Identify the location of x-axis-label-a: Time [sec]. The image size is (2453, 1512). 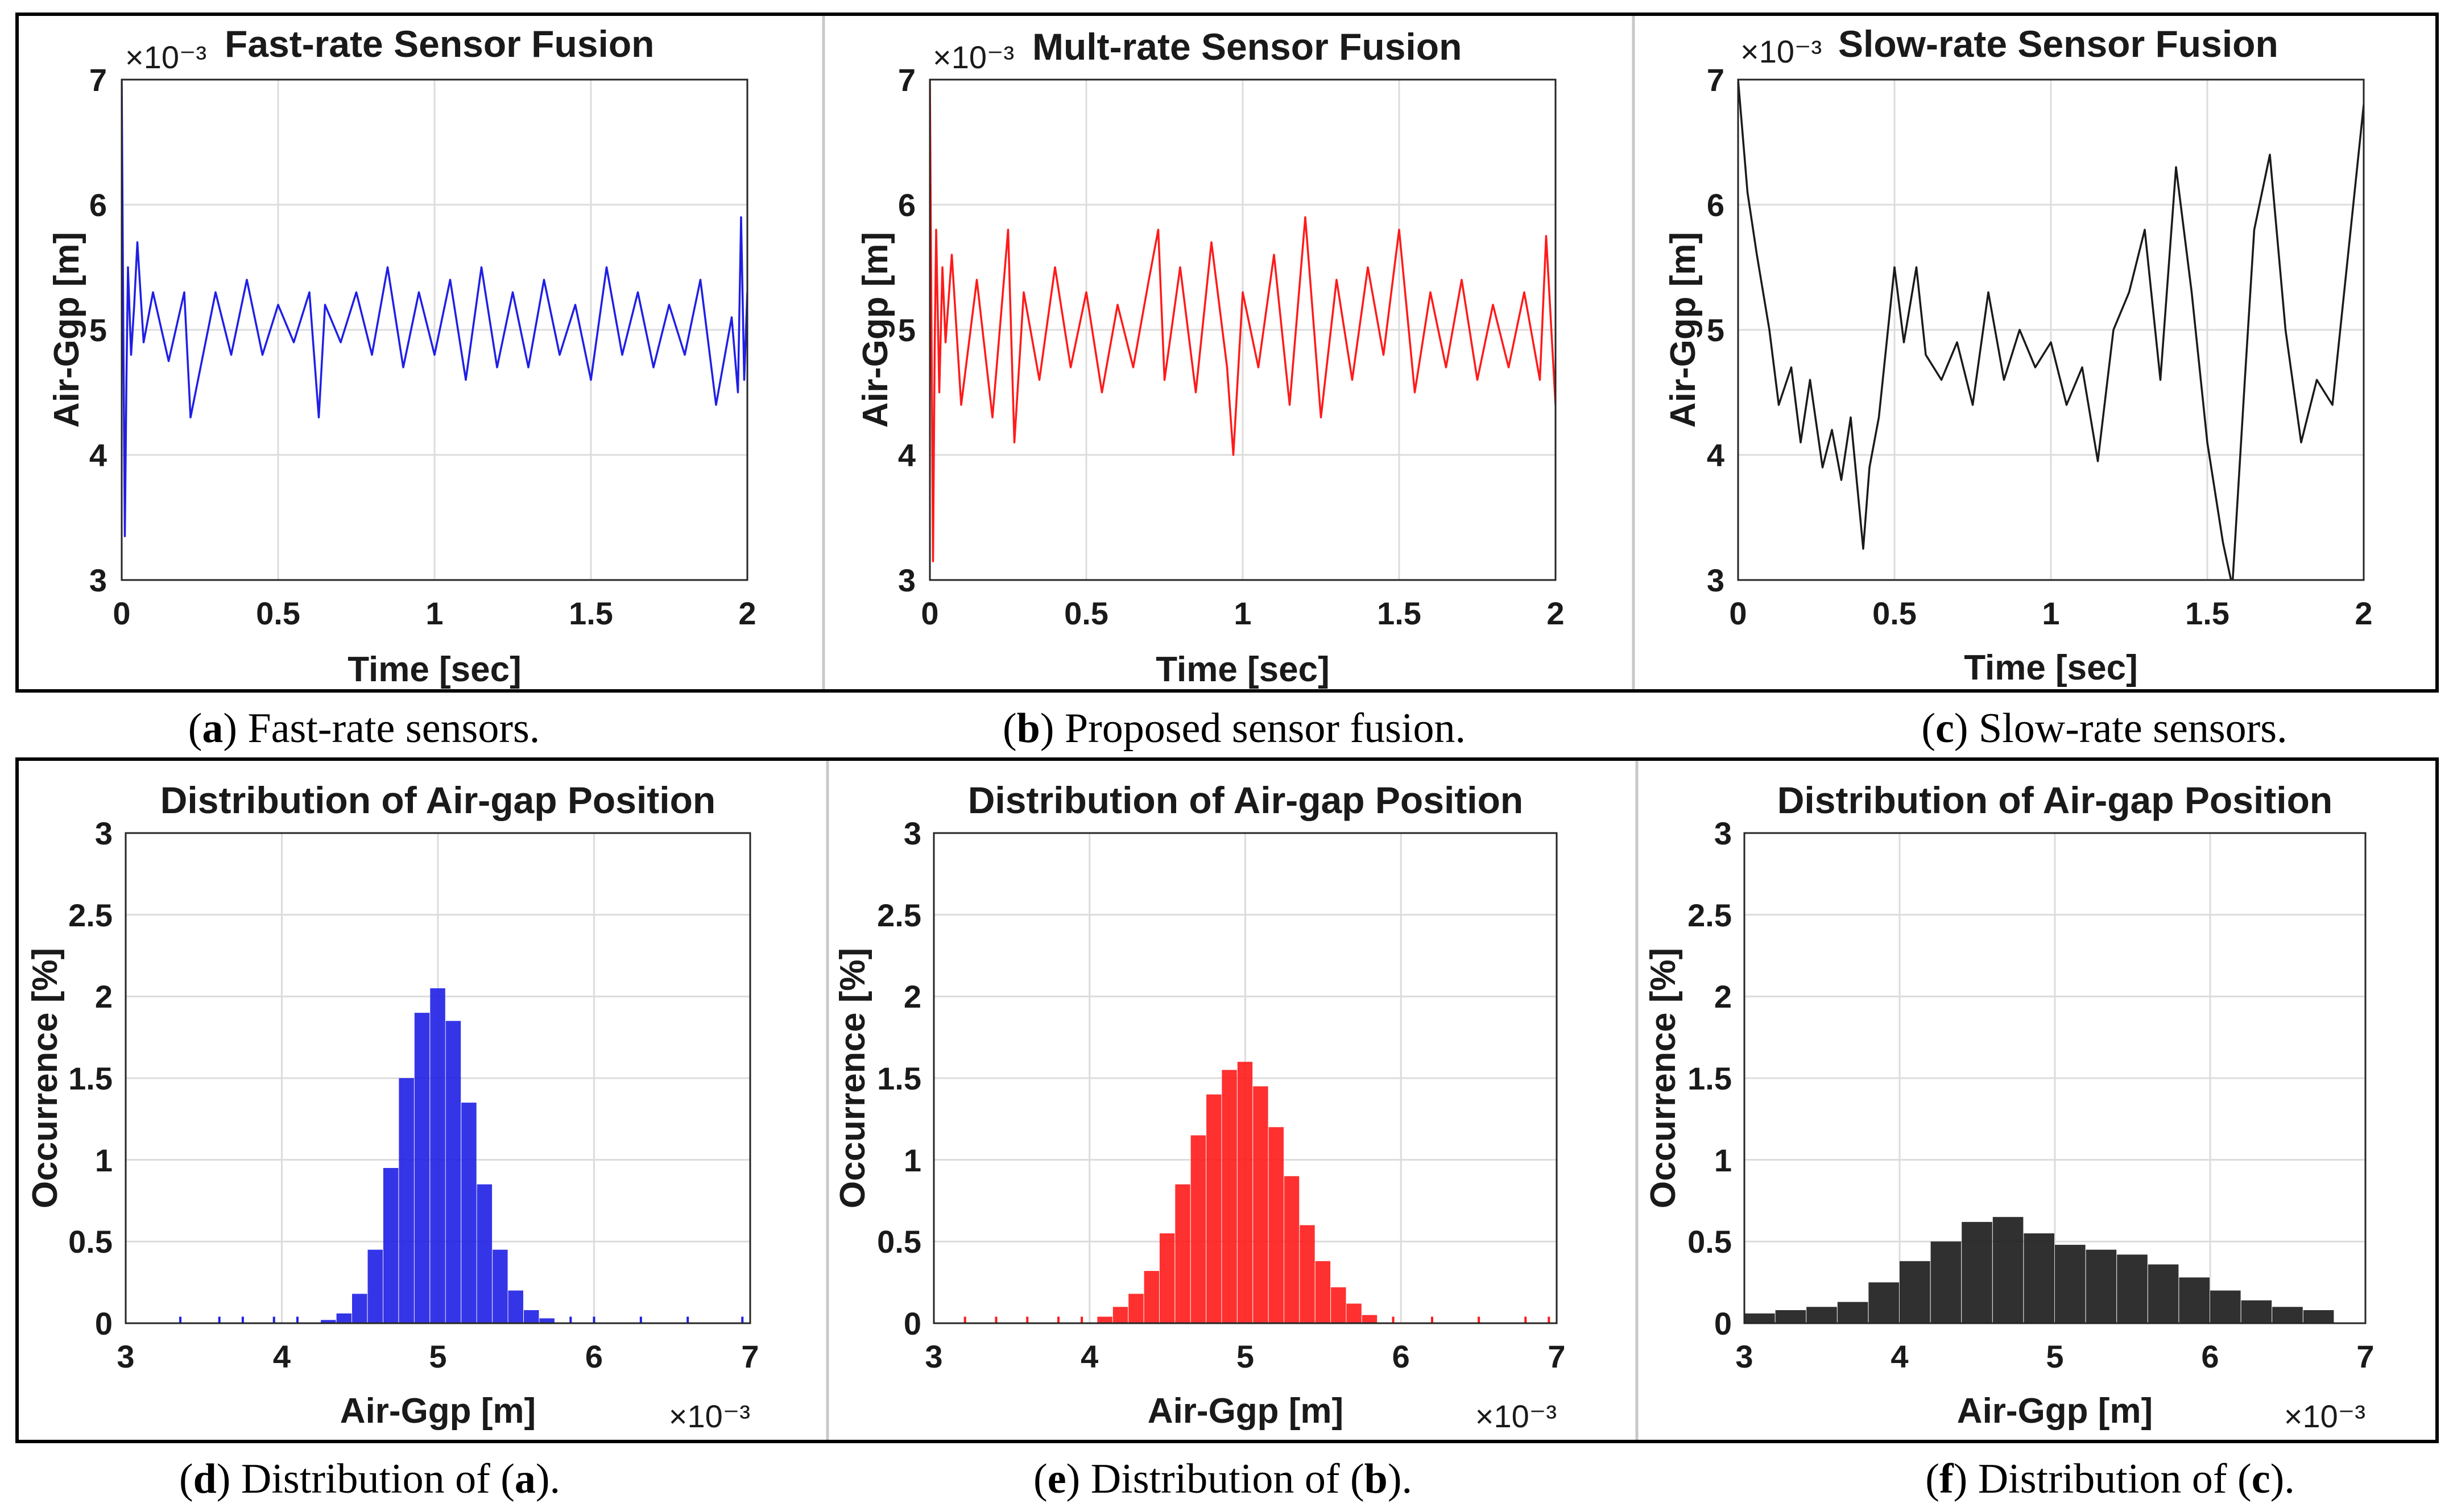
(435, 669).